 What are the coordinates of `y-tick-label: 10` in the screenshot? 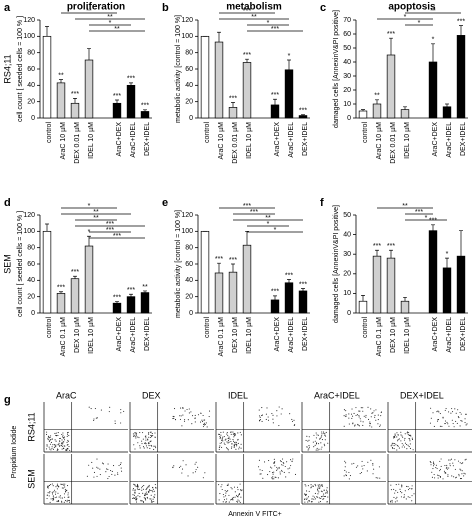 It's located at (347, 293).